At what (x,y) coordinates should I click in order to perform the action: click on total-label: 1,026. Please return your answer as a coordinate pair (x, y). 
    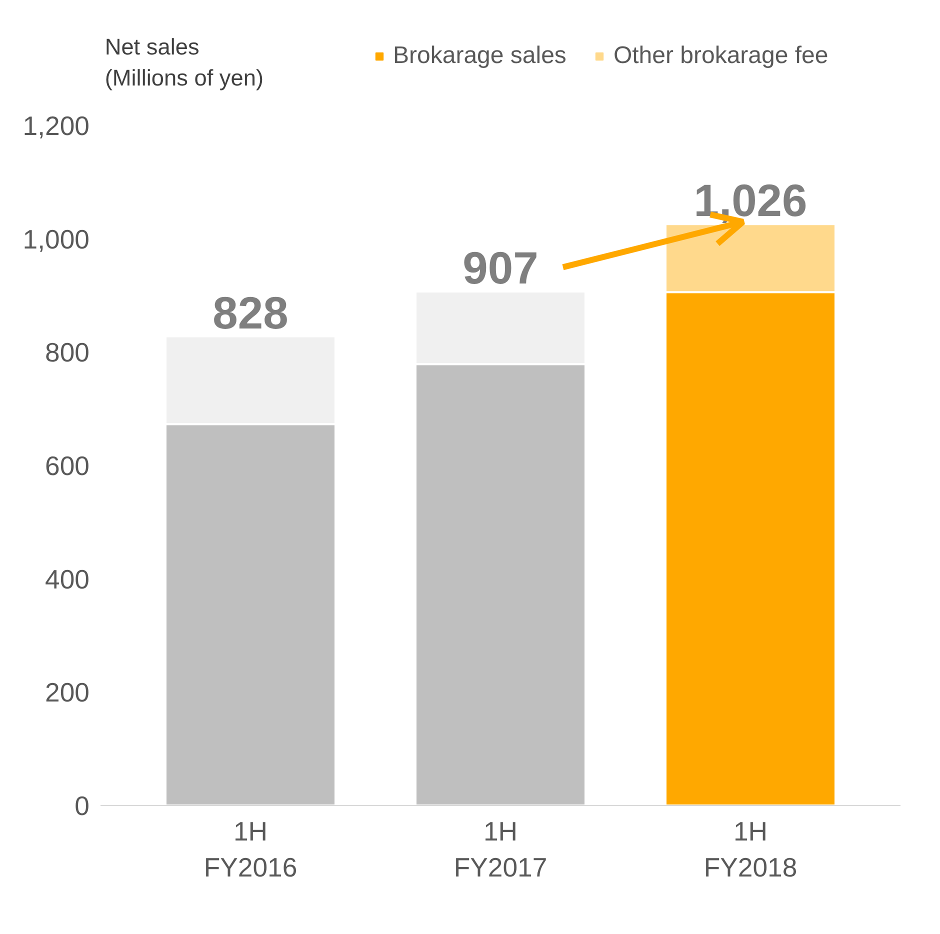
    Looking at the image, I should click on (751, 200).